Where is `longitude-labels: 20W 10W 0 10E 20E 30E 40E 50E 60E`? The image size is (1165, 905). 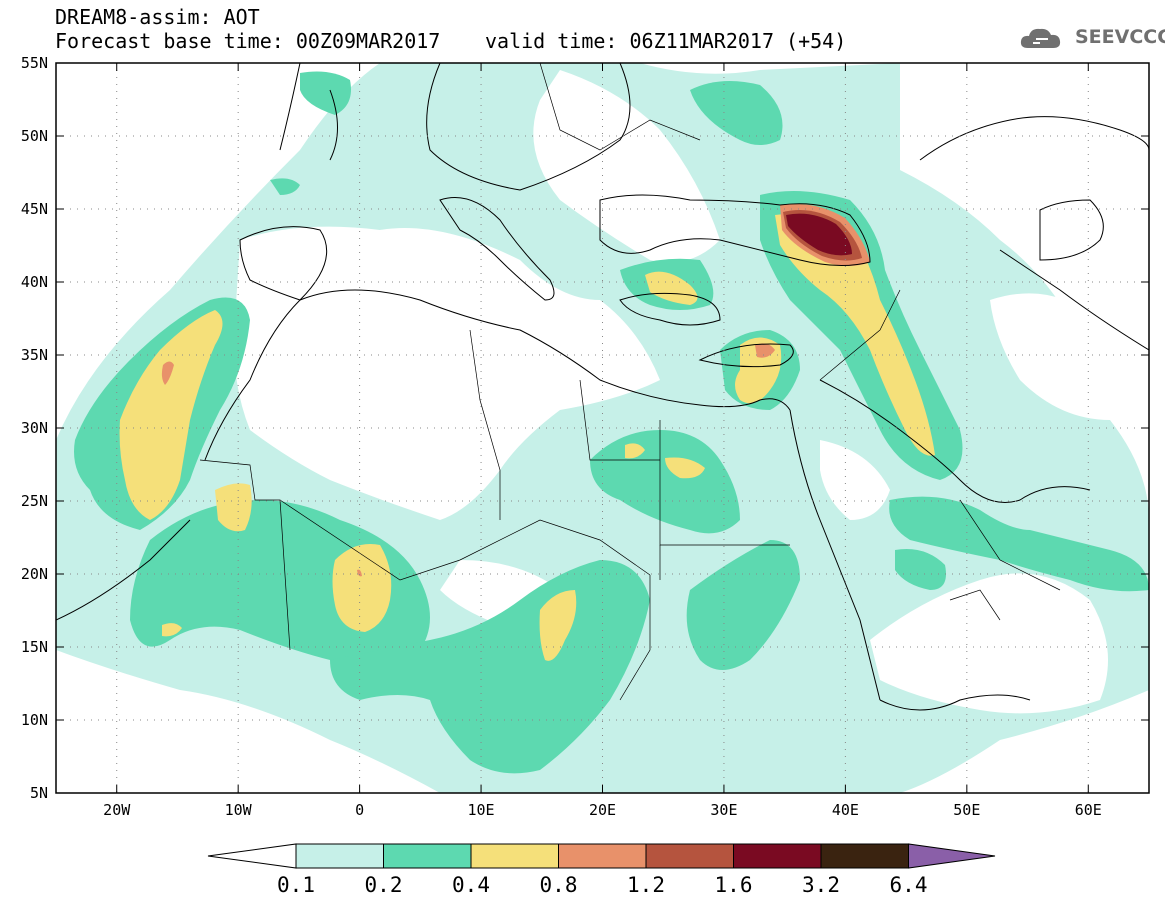 longitude-labels: 20W 10W 0 10E 20E 30E 40E 50E 60E is located at coordinates (602, 810).